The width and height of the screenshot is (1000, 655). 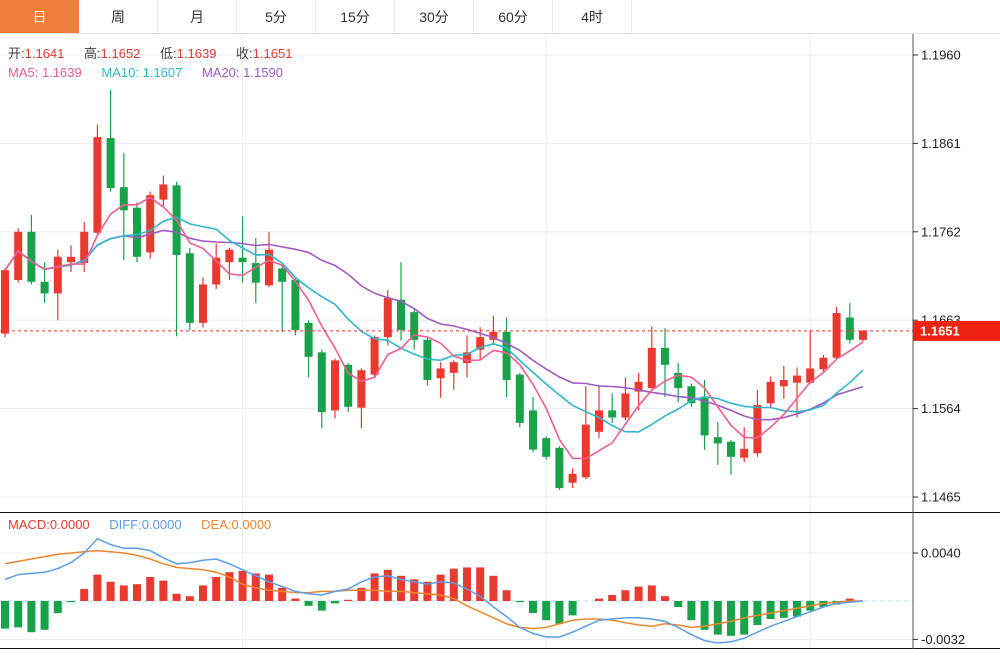 I want to click on tab-60min: 60分, so click(x=513, y=16).